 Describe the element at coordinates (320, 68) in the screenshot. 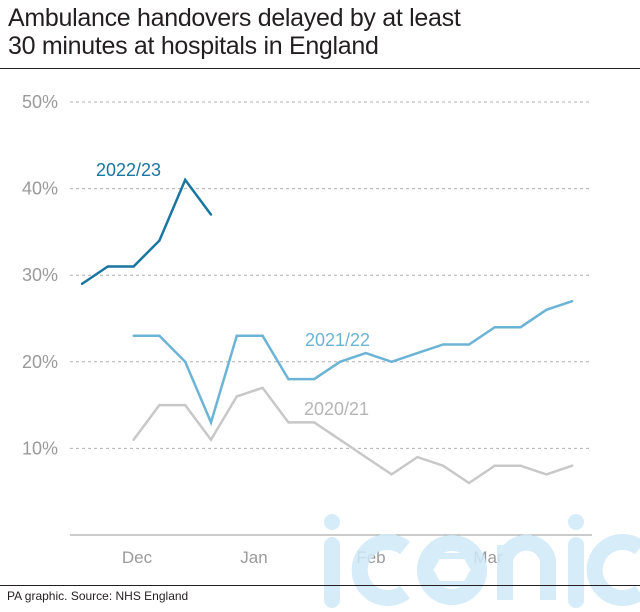

I see `top-divider` at that location.